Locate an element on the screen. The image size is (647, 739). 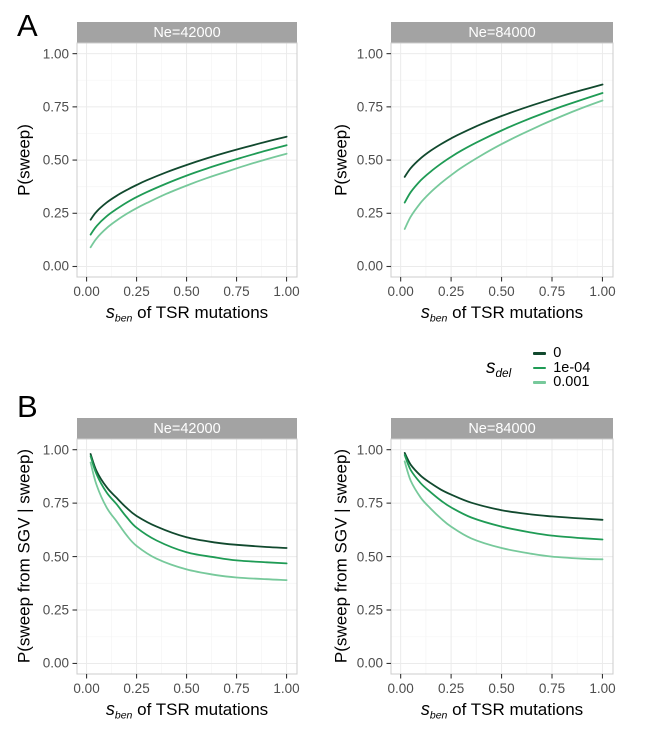
legend-item: 0 is located at coordinates (561, 353).